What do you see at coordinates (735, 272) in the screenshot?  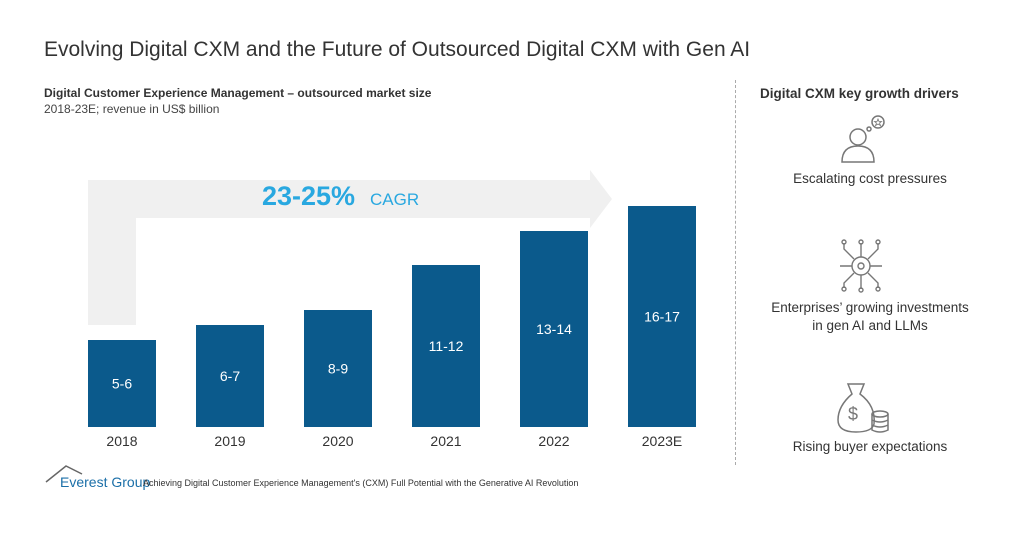 I see `divider` at bounding box center [735, 272].